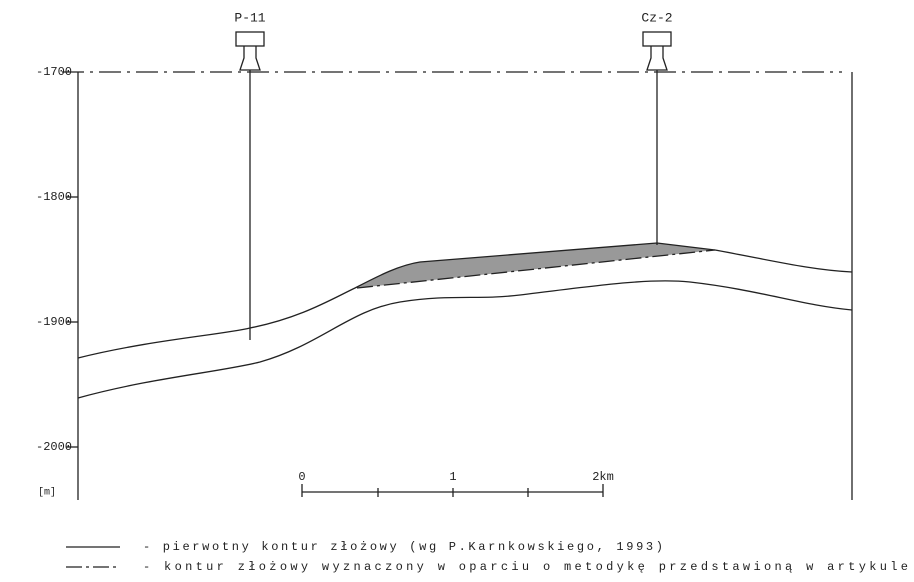 This screenshot has width=914, height=582. I want to click on depth-label: -1700, so click(54, 72).